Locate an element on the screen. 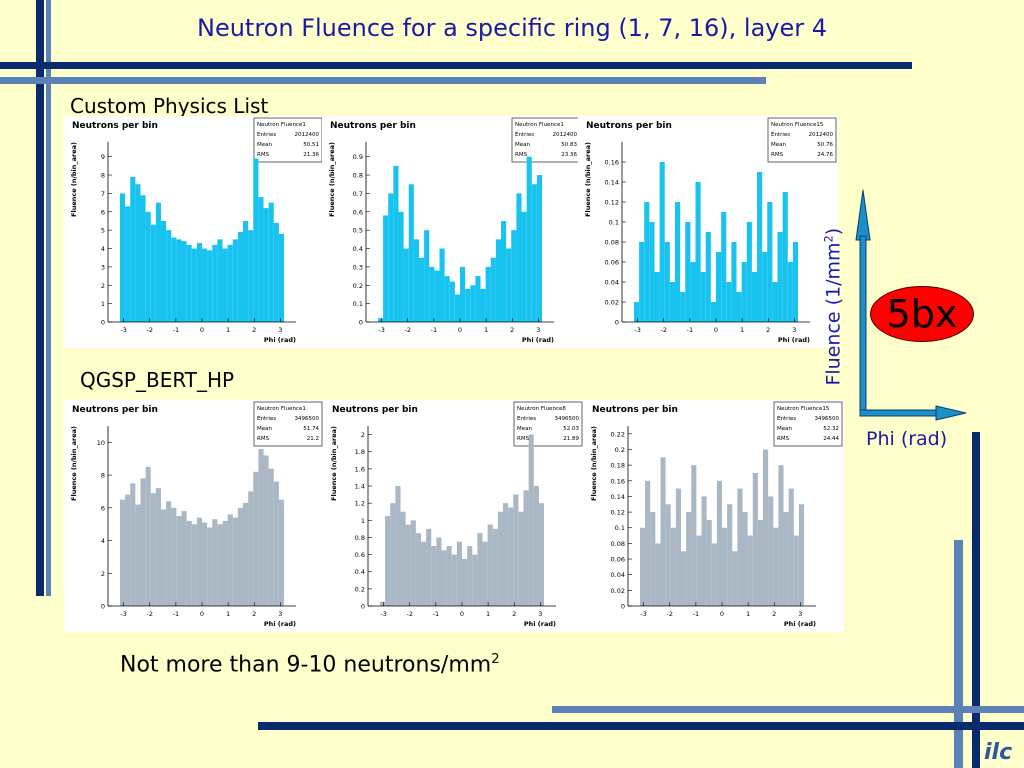  label-custom-physics-list: Custom Physics List is located at coordinates (169, 106).